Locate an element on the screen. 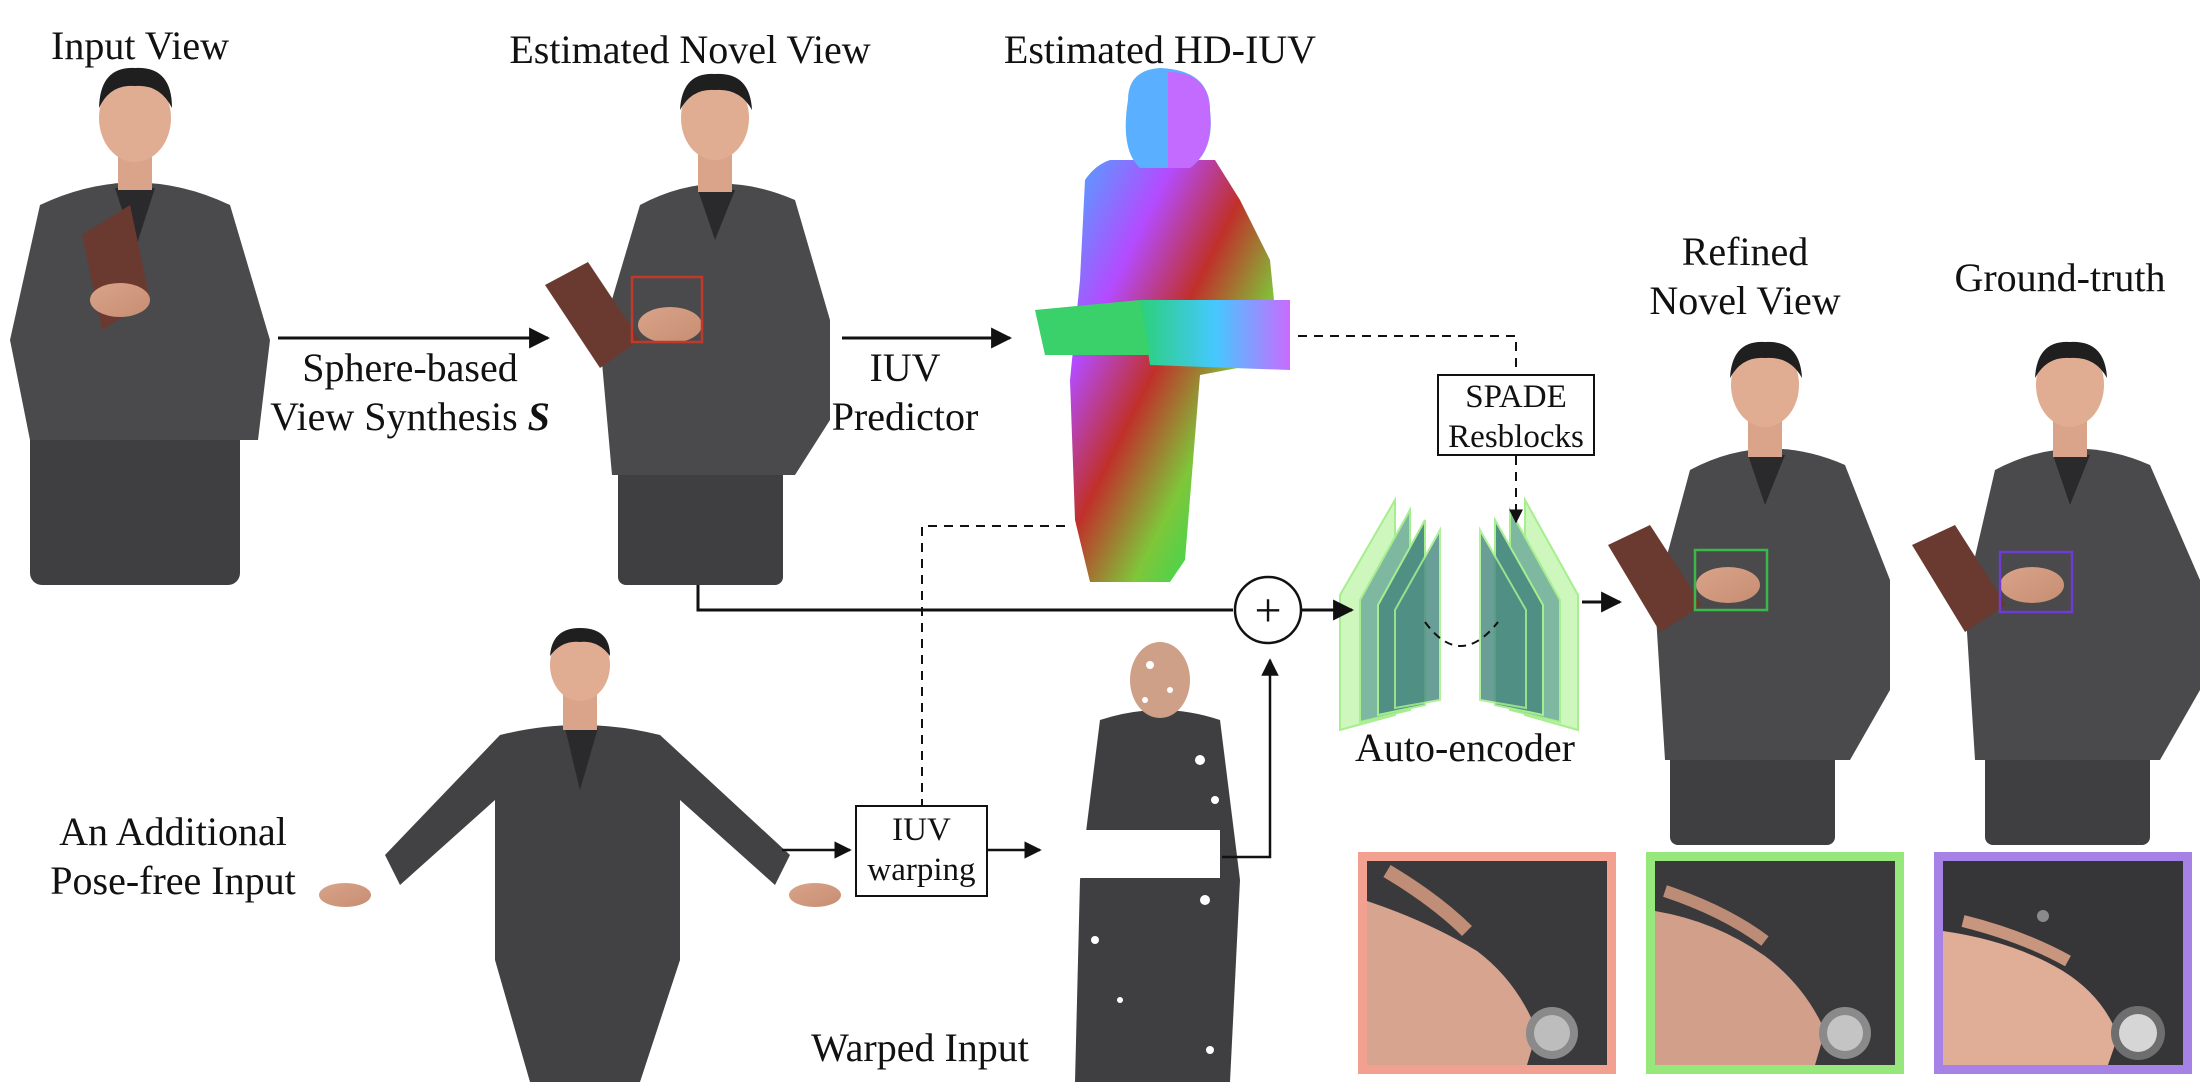 Image resolution: width=2212 pixels, height=1092 pixels. ground-truth-person is located at coordinates (2056, 593).